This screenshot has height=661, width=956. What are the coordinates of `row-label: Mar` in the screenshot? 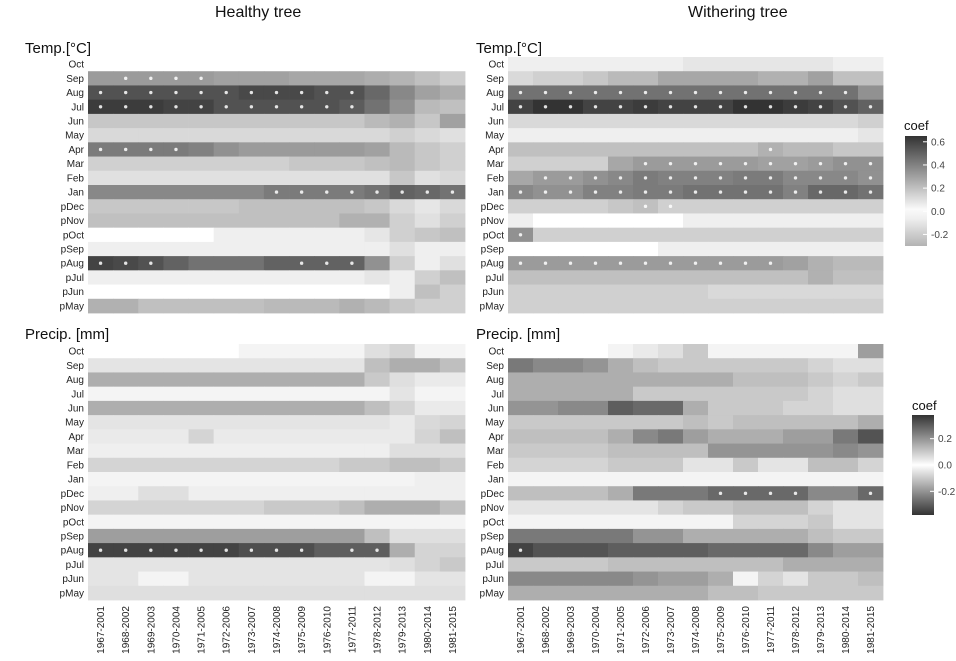 It's located at (76, 164).